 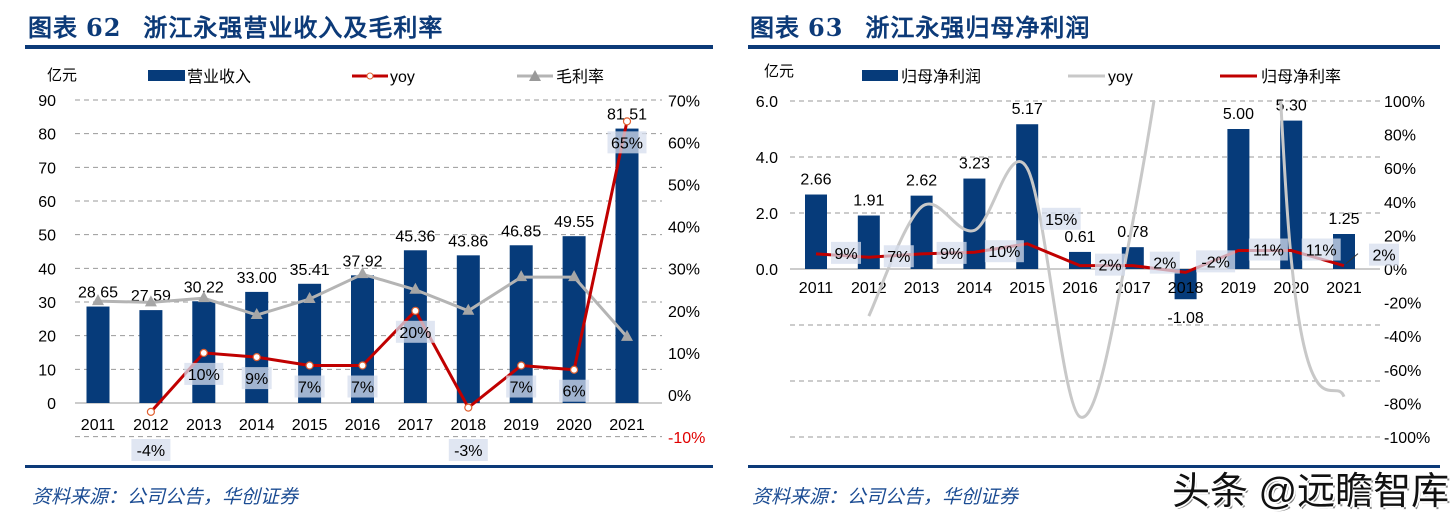 What do you see at coordinates (574, 425) in the screenshot?
I see `x-tick-label: 2020` at bounding box center [574, 425].